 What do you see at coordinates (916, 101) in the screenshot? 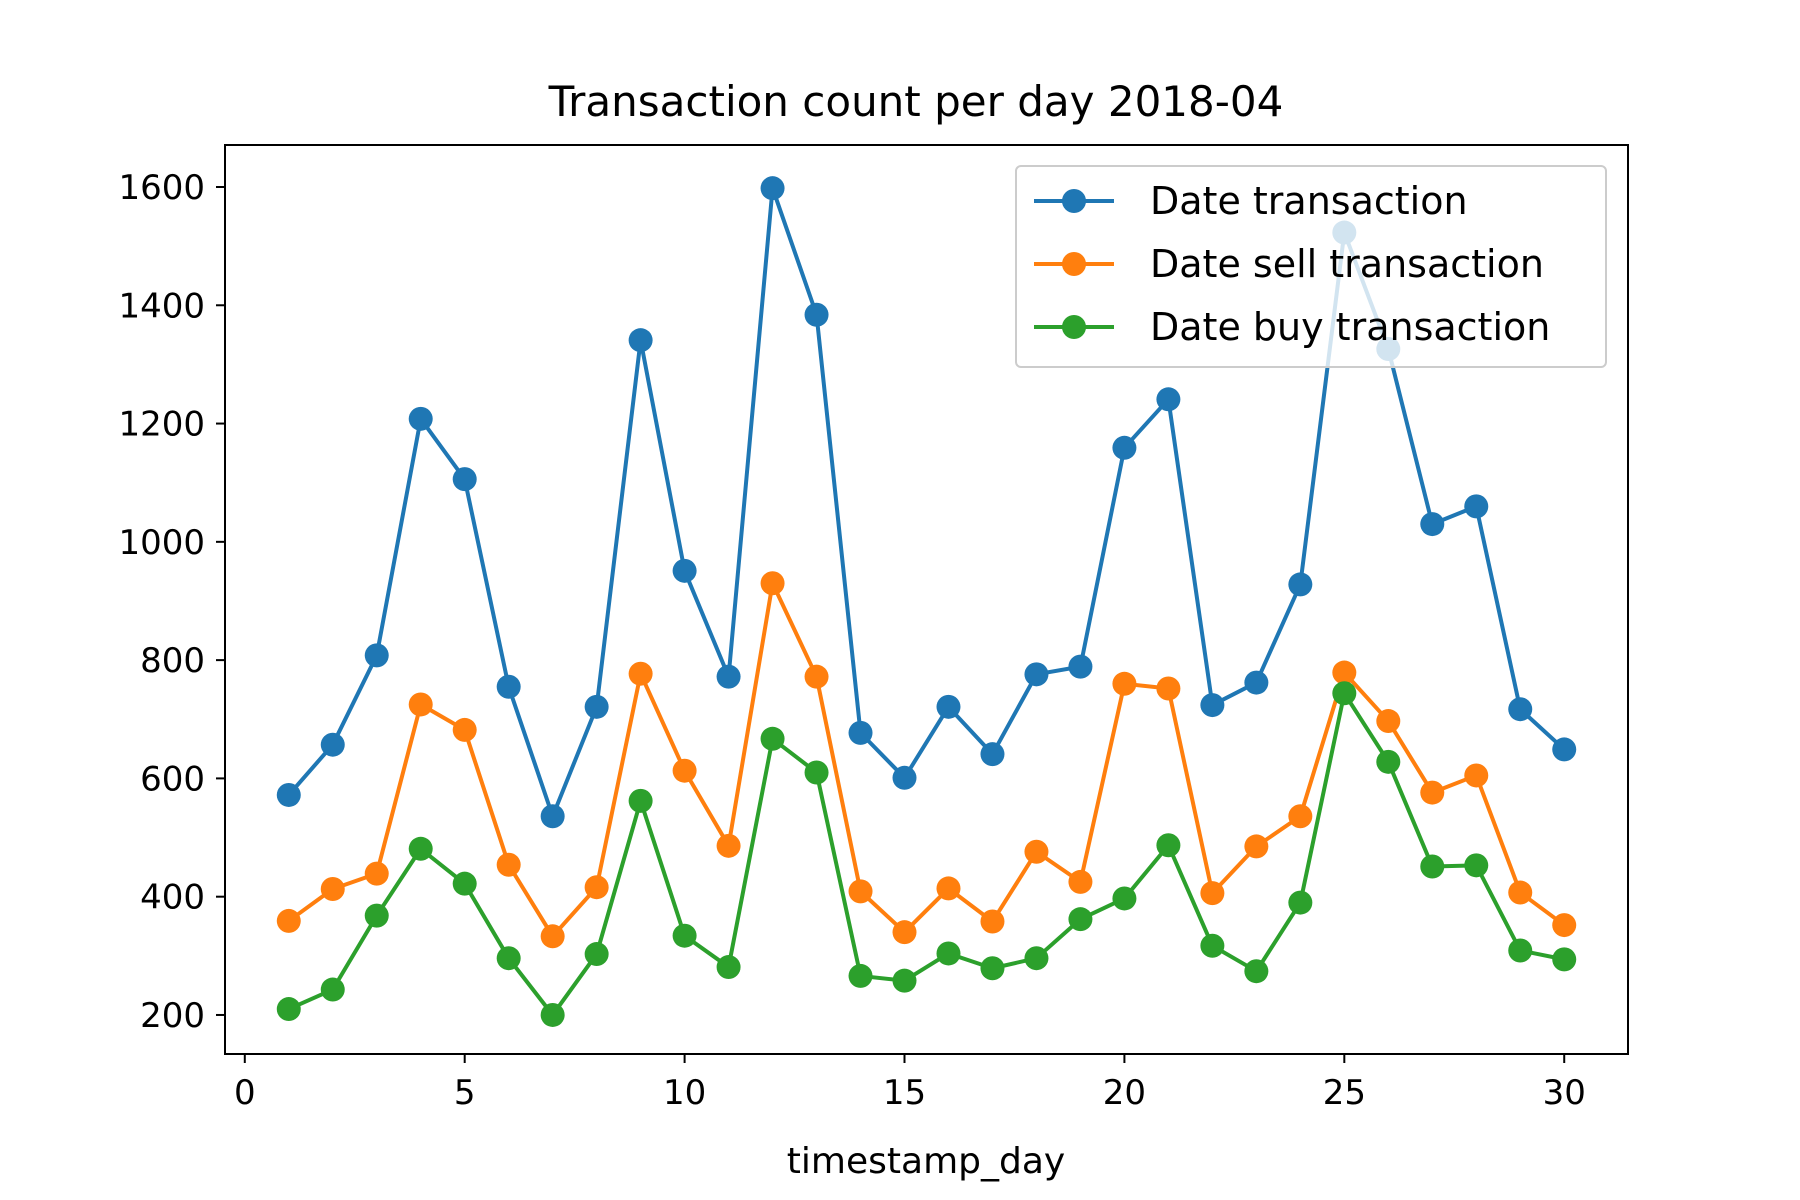
I see `chart-title: Transaction count per day 2018-04` at bounding box center [916, 101].